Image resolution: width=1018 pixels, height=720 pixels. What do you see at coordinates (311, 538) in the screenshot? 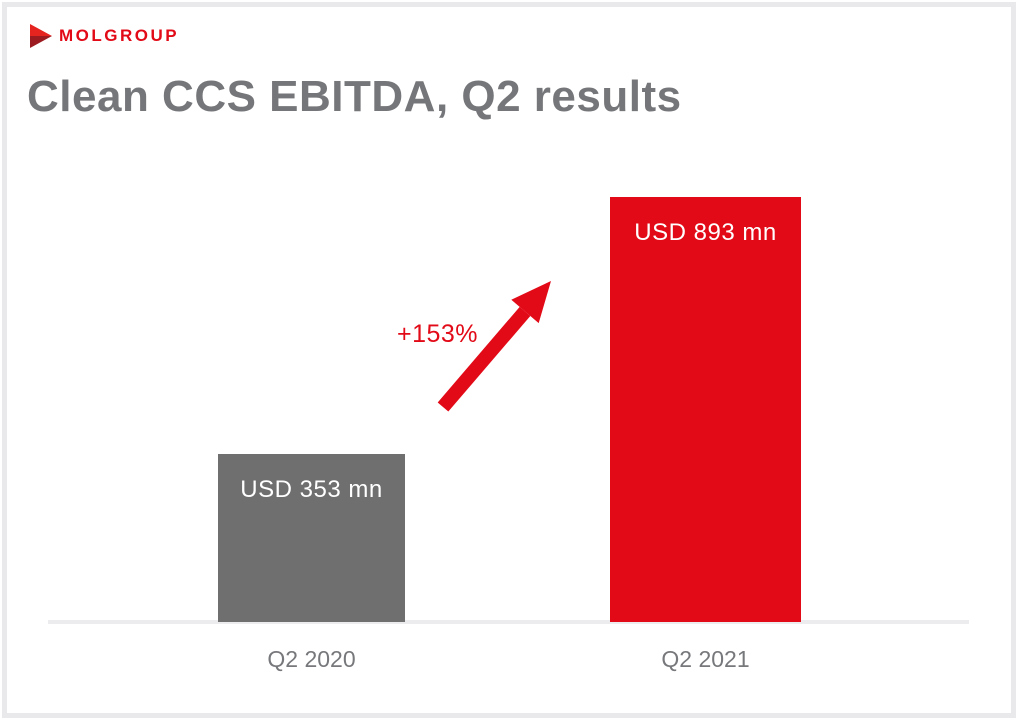
I see `bar-q2-2020: USD 353 mn` at bounding box center [311, 538].